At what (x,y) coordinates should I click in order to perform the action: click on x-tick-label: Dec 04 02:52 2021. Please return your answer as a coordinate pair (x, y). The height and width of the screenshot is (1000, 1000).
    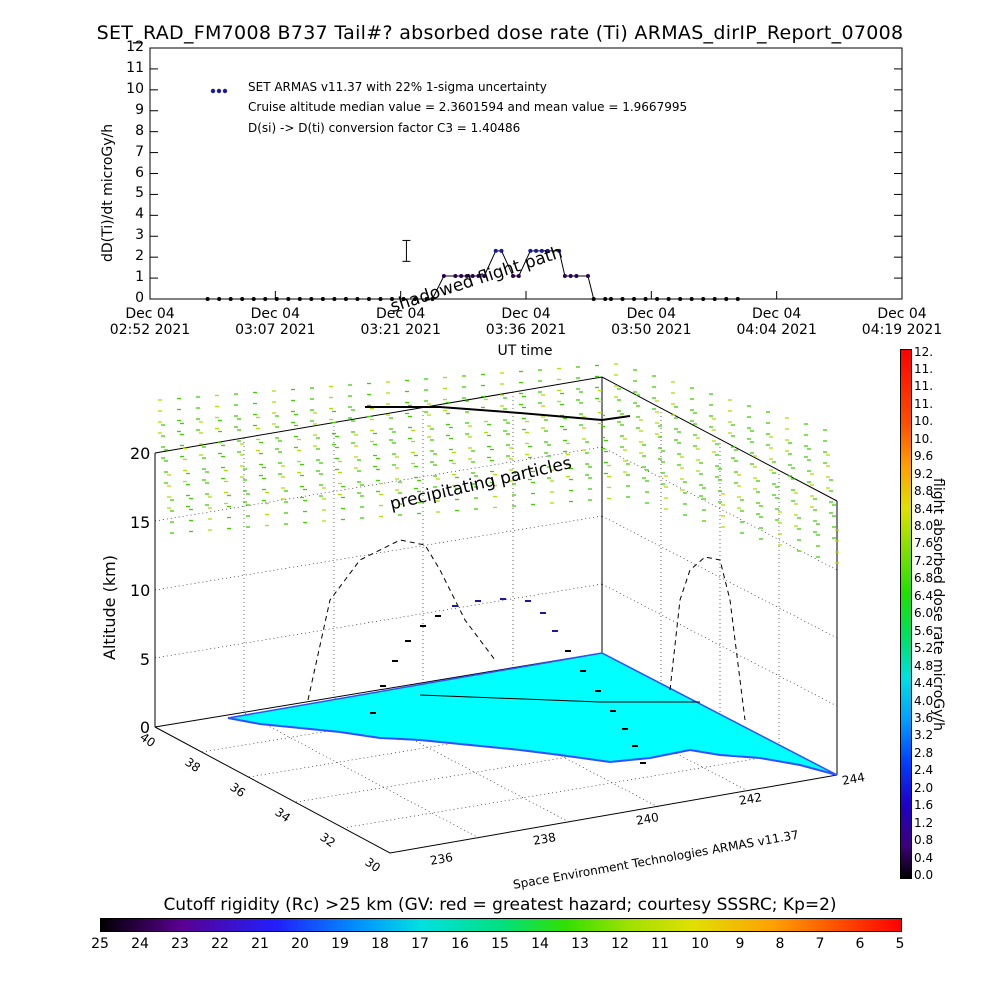
    Looking at the image, I should click on (150, 322).